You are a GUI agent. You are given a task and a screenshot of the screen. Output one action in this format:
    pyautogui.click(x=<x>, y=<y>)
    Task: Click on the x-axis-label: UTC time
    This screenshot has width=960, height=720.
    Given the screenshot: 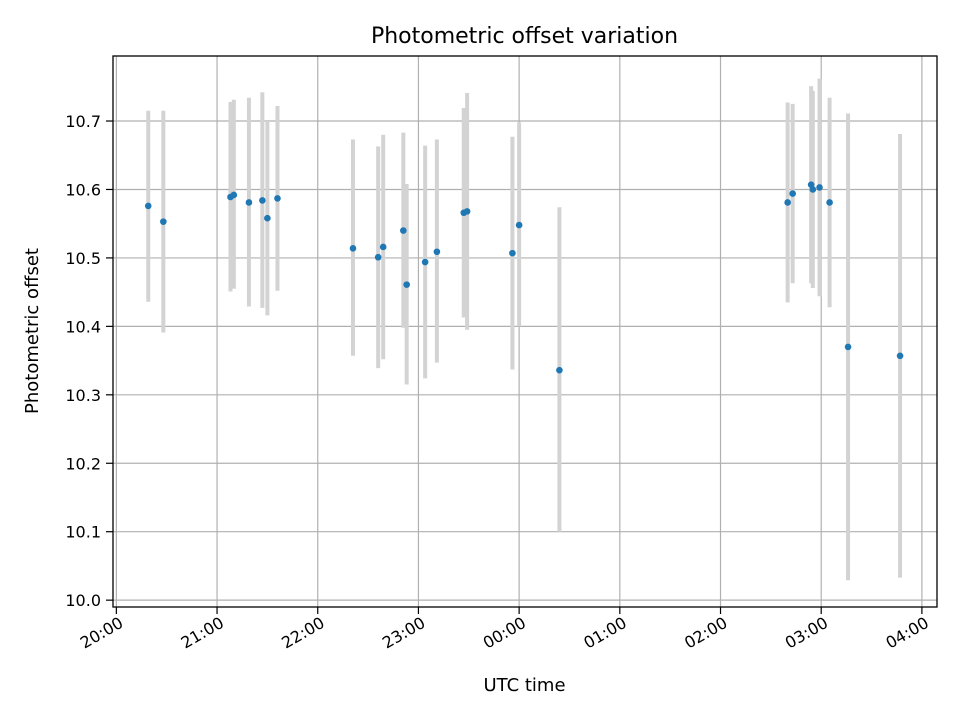 What is the action you would take?
    pyautogui.click(x=524, y=685)
    